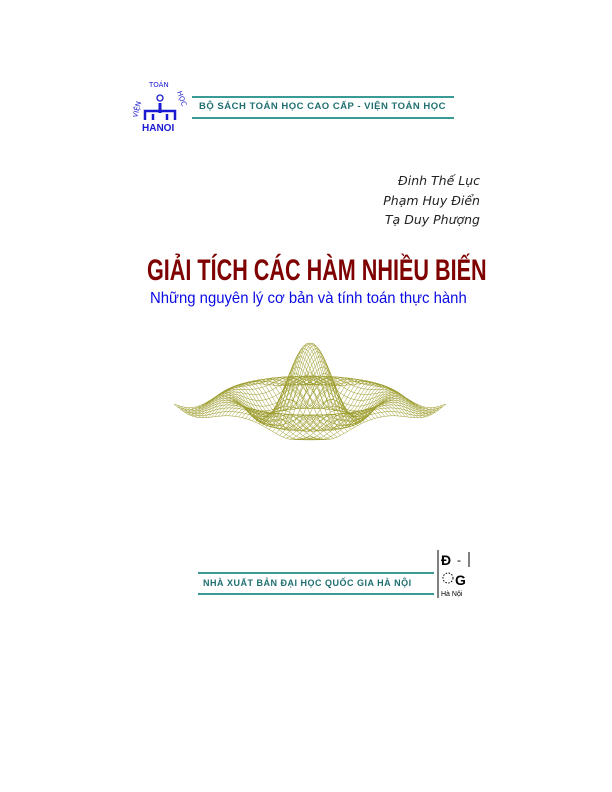  Describe the element at coordinates (307, 583) in the screenshot. I see `publisher-name: NHÀ XUẤT BẢN ĐẠI HỌC QUỐC GIA HÀ NỘI` at that location.